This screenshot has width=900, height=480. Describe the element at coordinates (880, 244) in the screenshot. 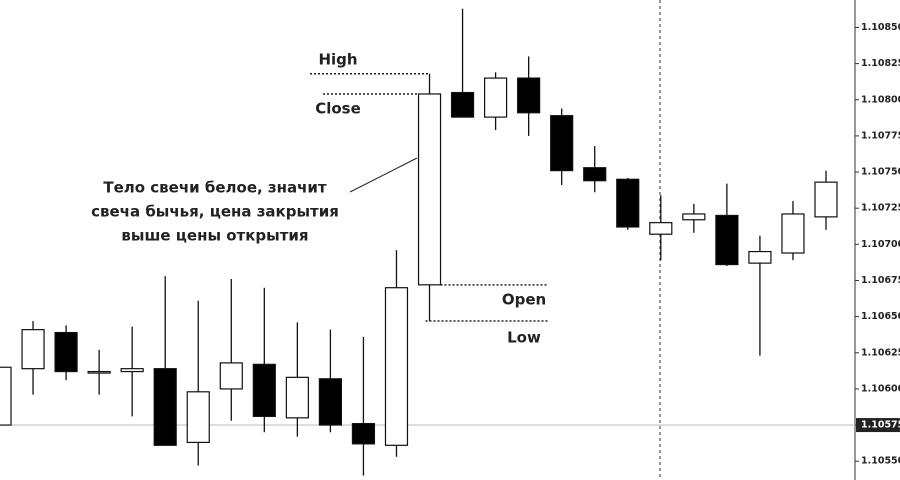

I see `y-tick-label: 1.10700` at that location.